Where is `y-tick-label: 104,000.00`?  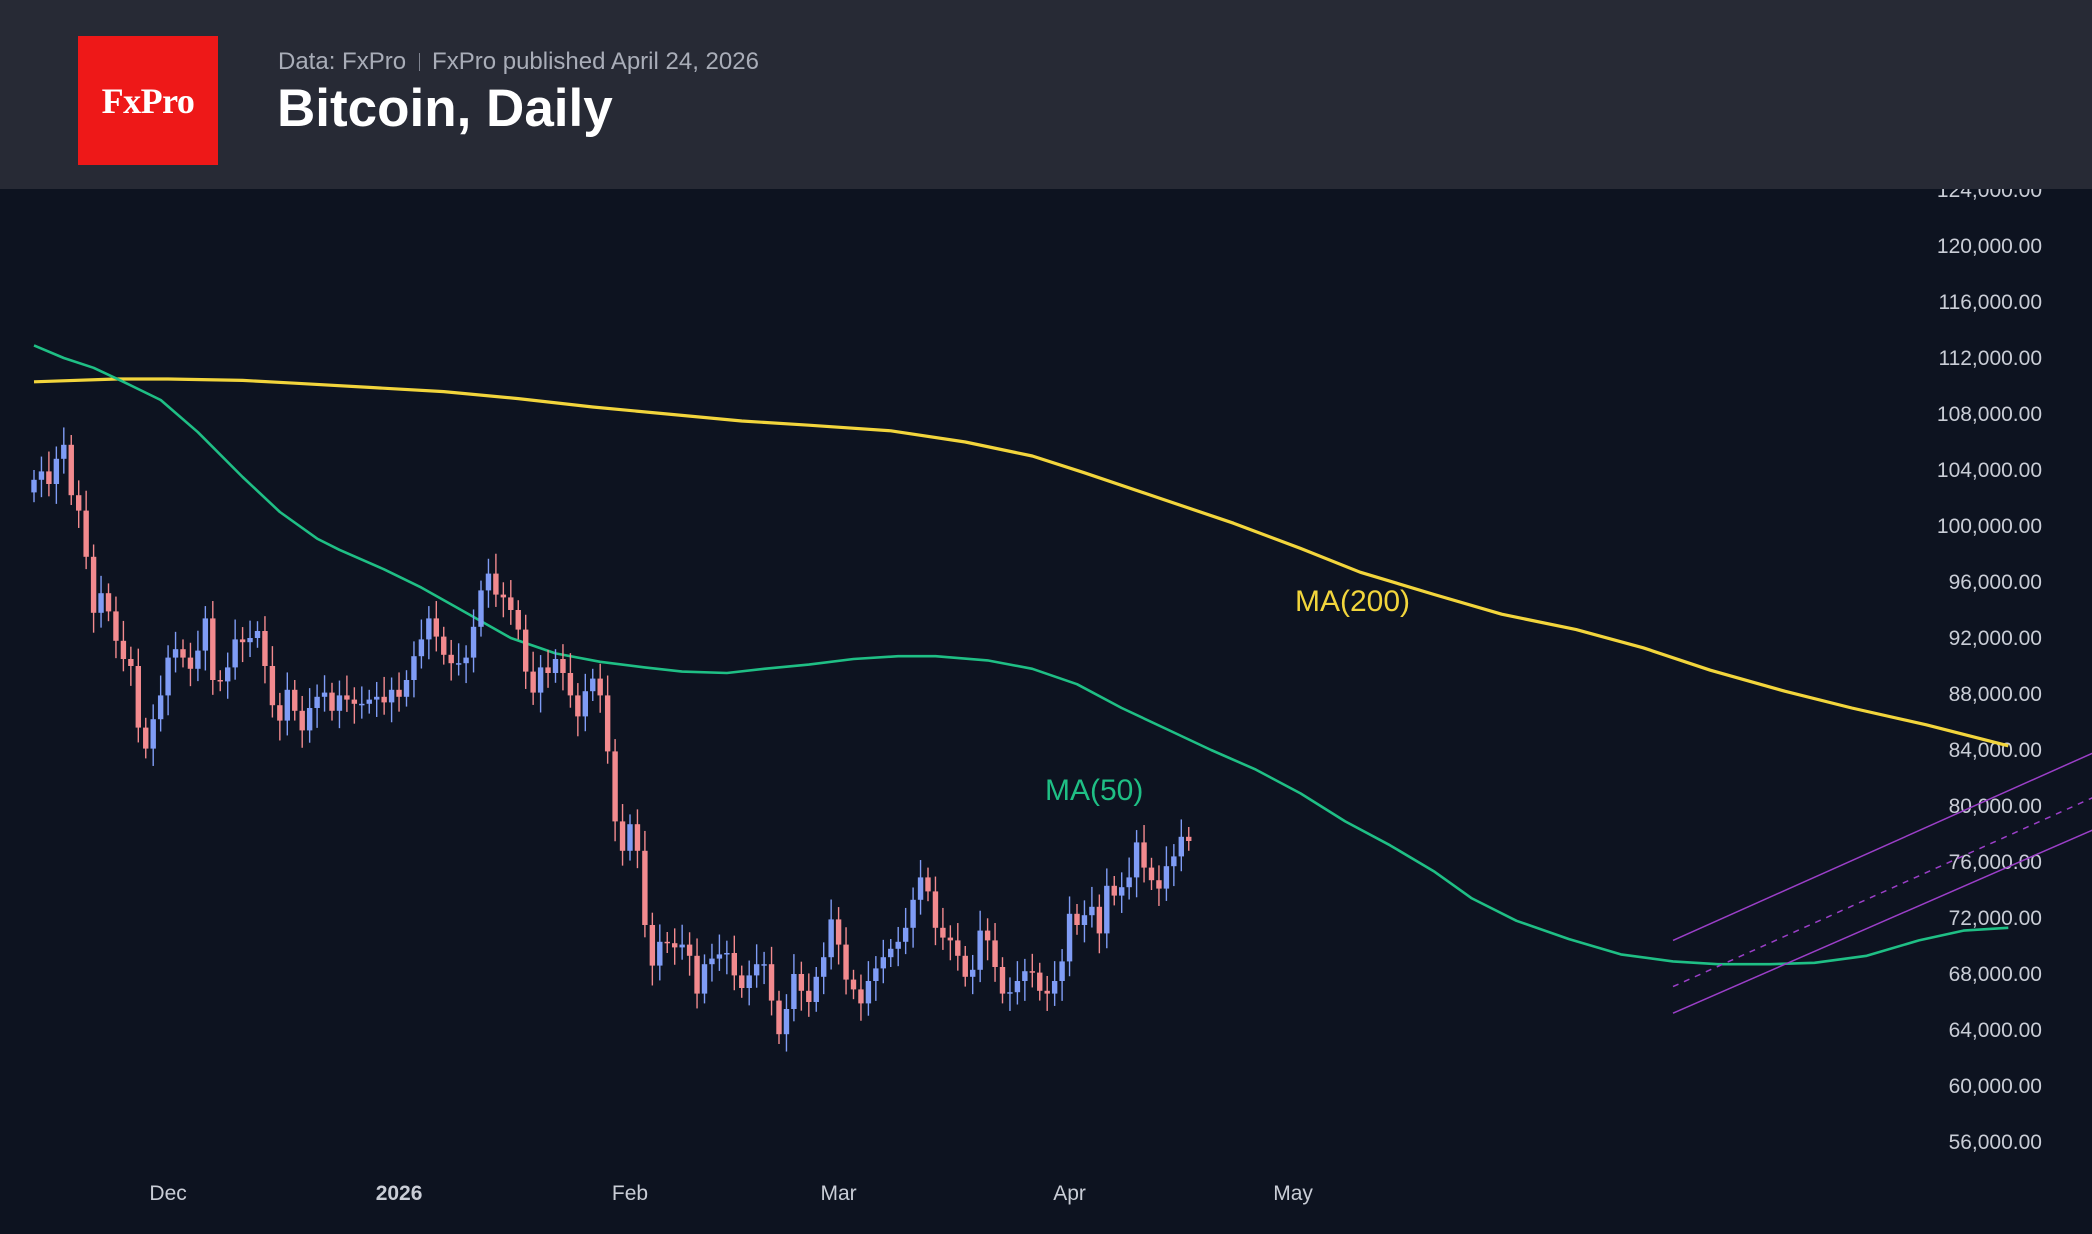 y-tick-label: 104,000.00 is located at coordinates (1989, 470).